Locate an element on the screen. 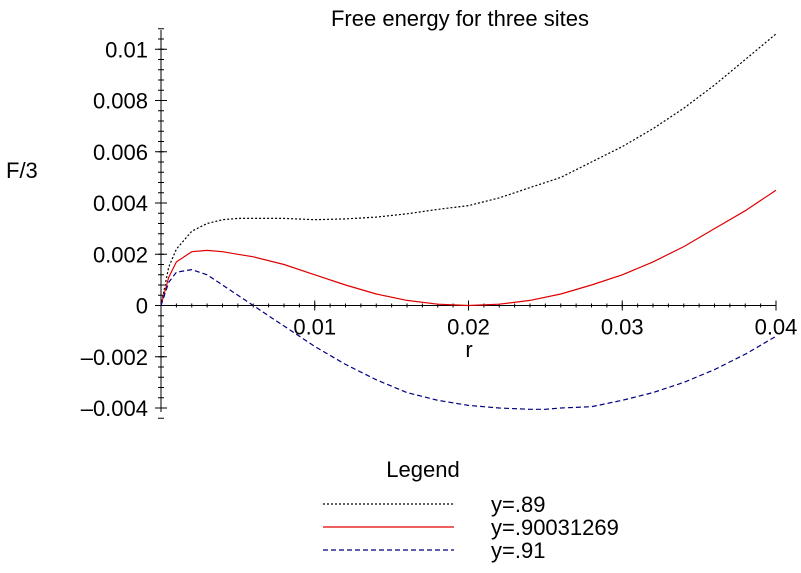 This screenshot has width=801, height=573. x-tick-label: 0.04 is located at coordinates (776, 327).